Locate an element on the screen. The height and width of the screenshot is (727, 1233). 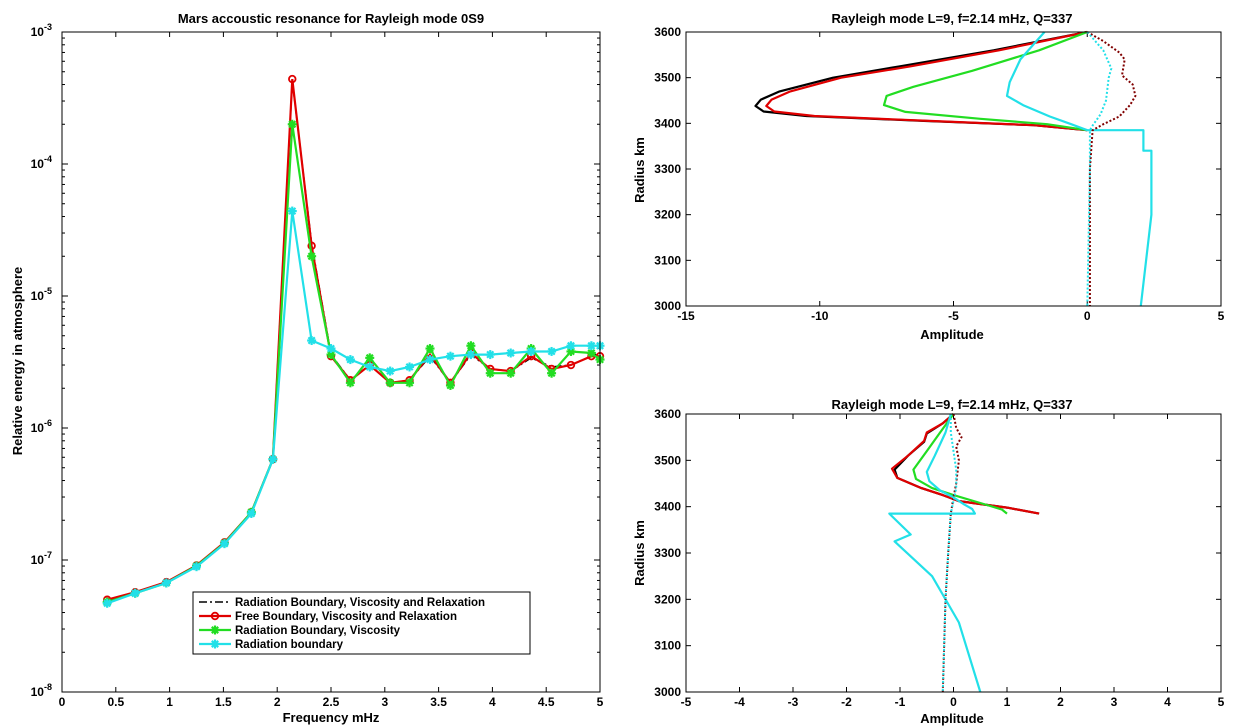
left-legend-box is located at coordinates (361, 623).